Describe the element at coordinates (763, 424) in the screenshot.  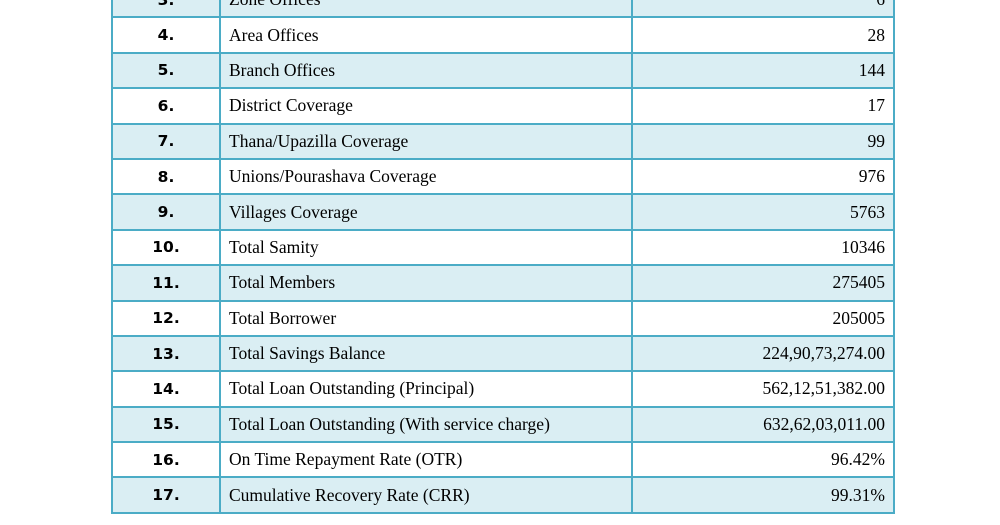
I see `row-value: 632,62,03,011.00` at that location.